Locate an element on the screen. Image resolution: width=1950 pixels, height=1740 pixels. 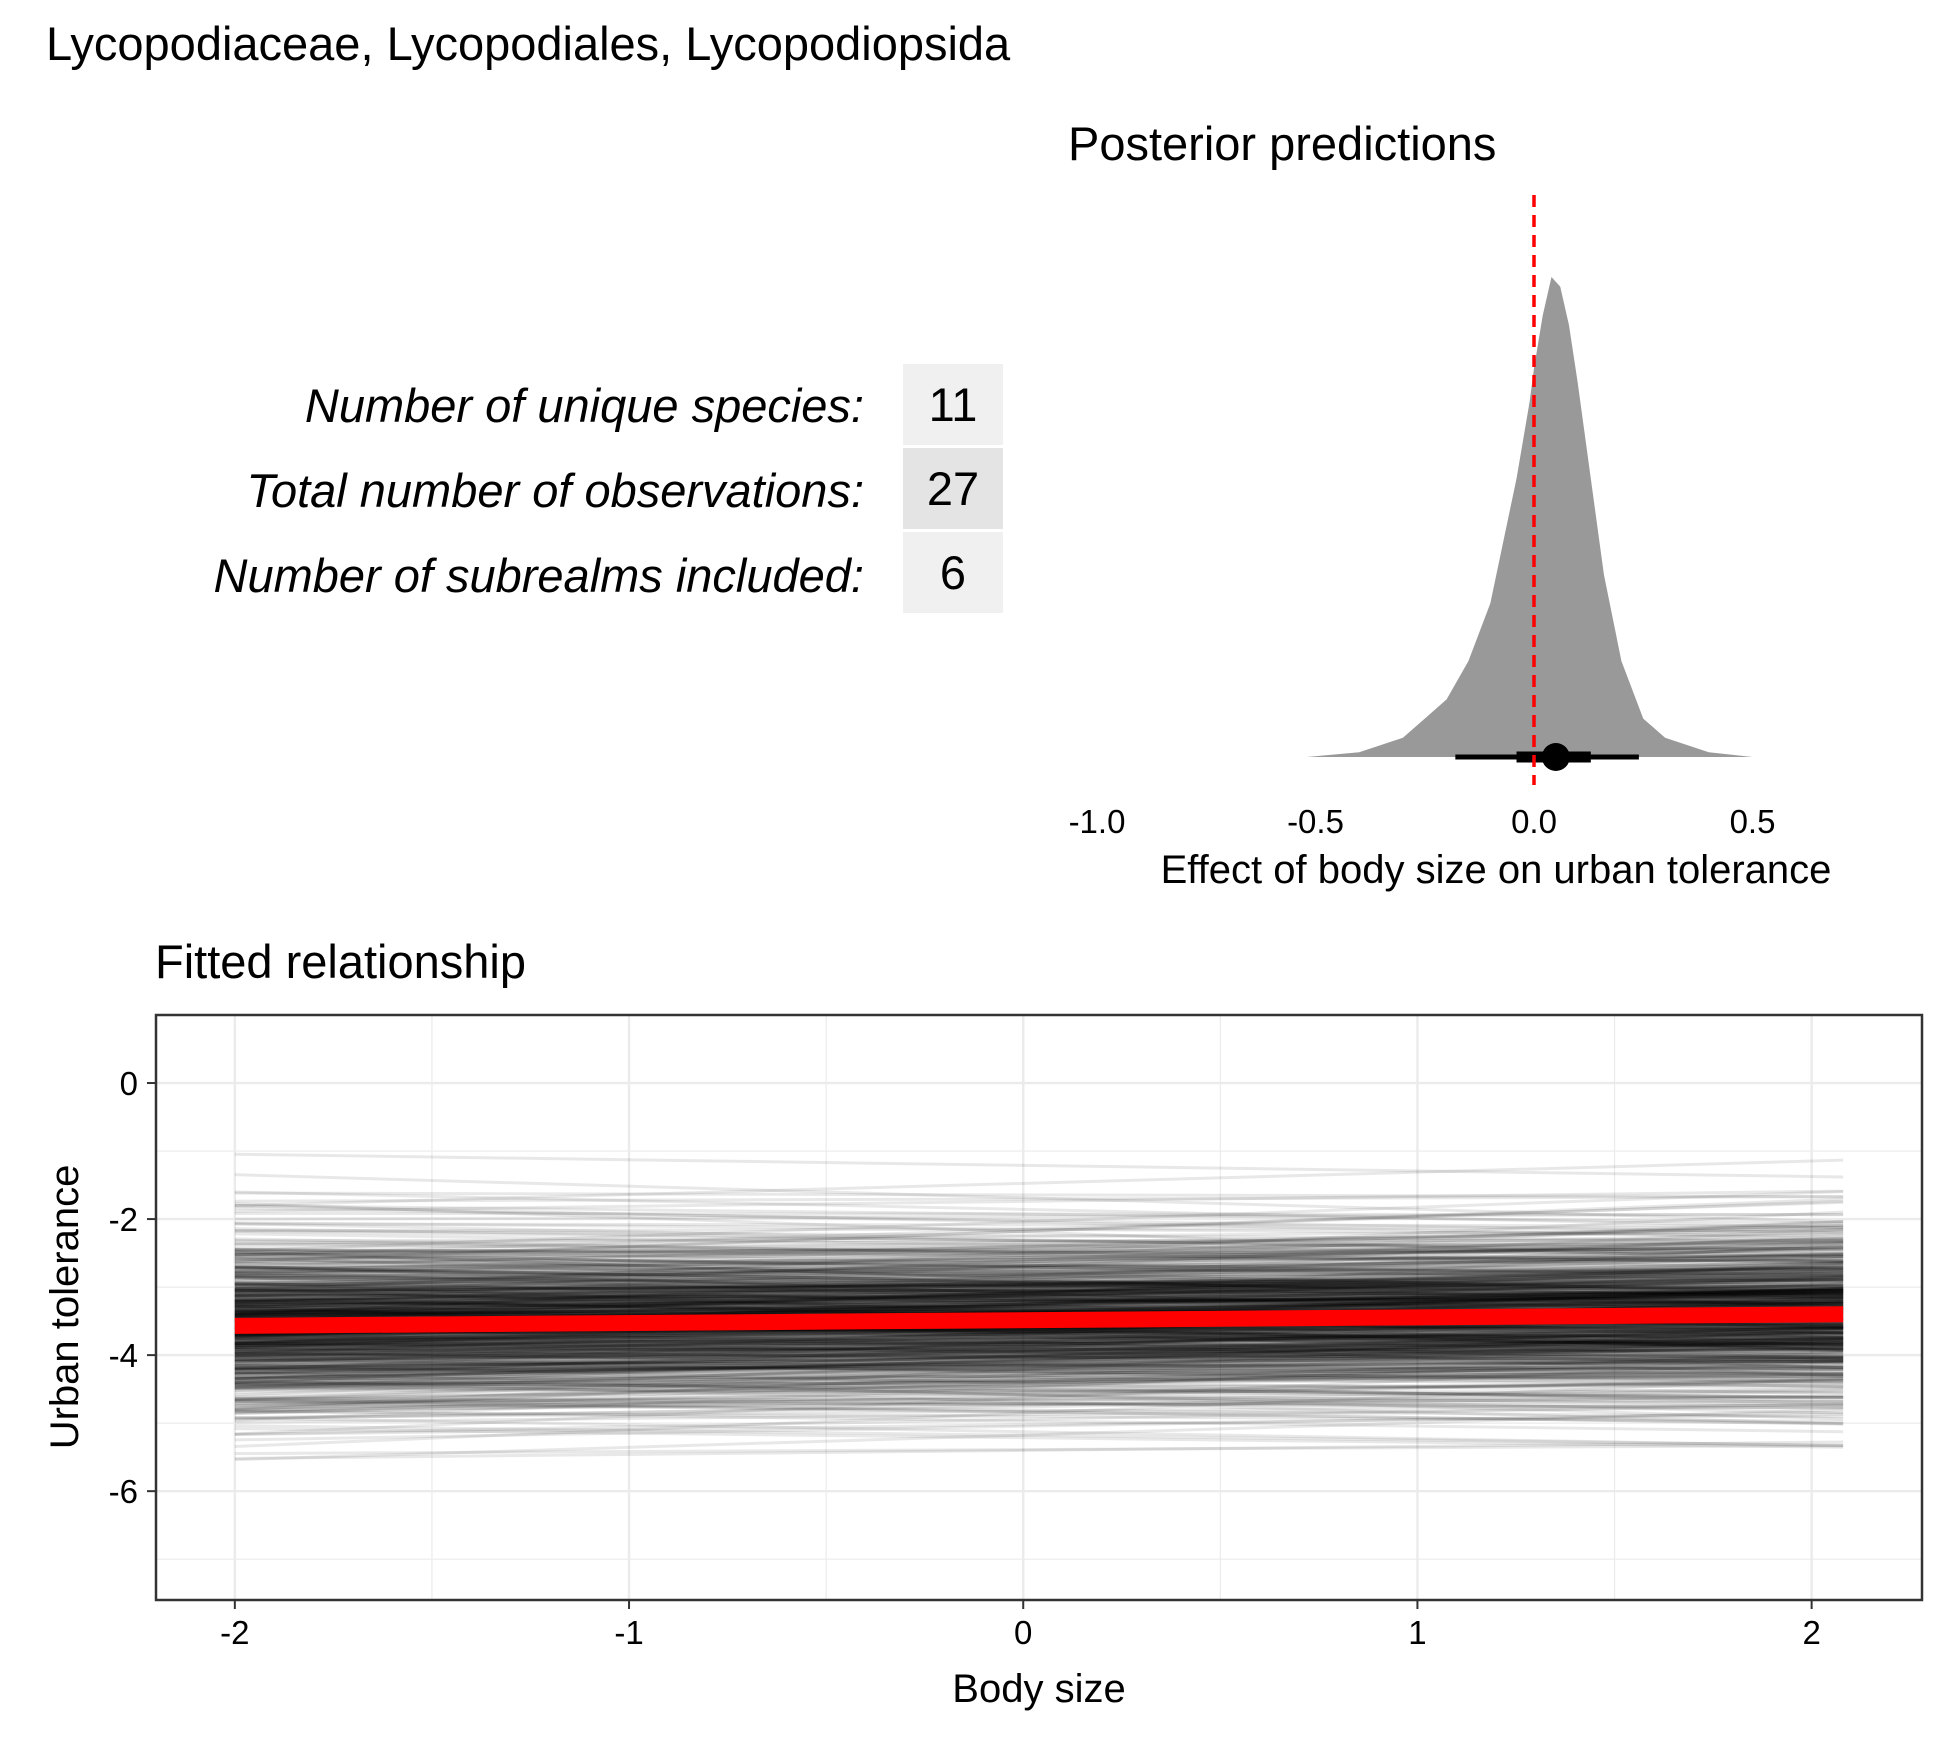
posterior-x-ticks: -1.0 -0.5 0.0 0.5 is located at coordinates (1422, 821).